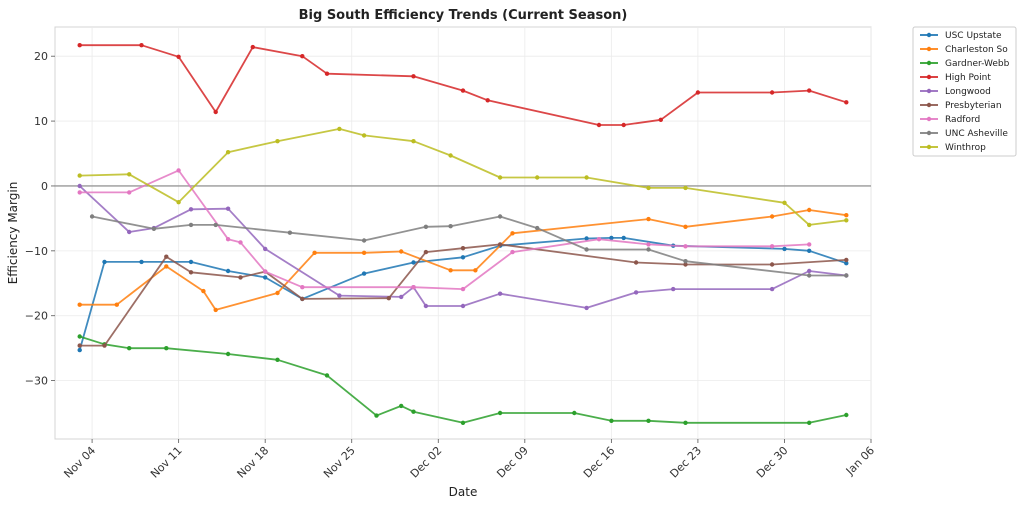 The height and width of the screenshot is (506, 1024). What do you see at coordinates (962, 120) in the screenshot?
I see `legend-entry: Radford` at bounding box center [962, 120].